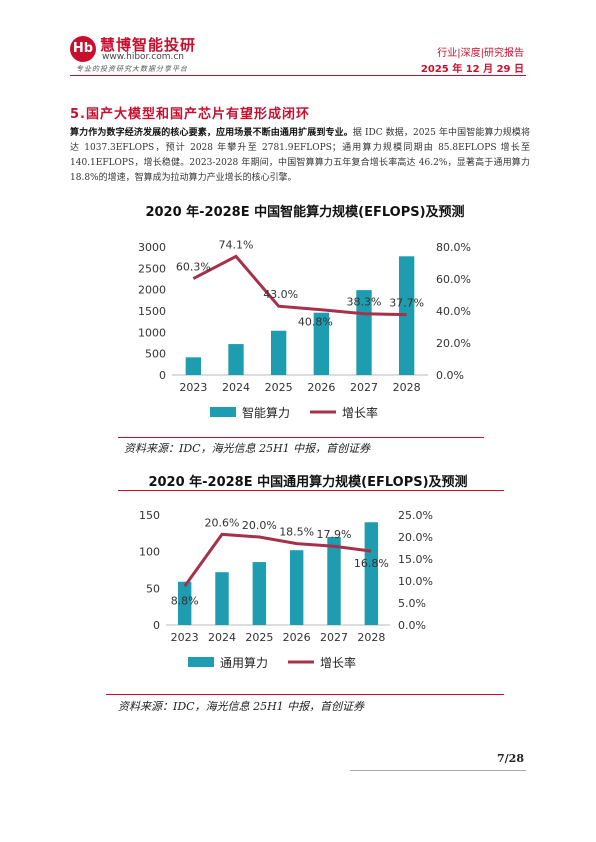  What do you see at coordinates (280, 294) in the screenshot?
I see `data-label: 43.0%` at bounding box center [280, 294].